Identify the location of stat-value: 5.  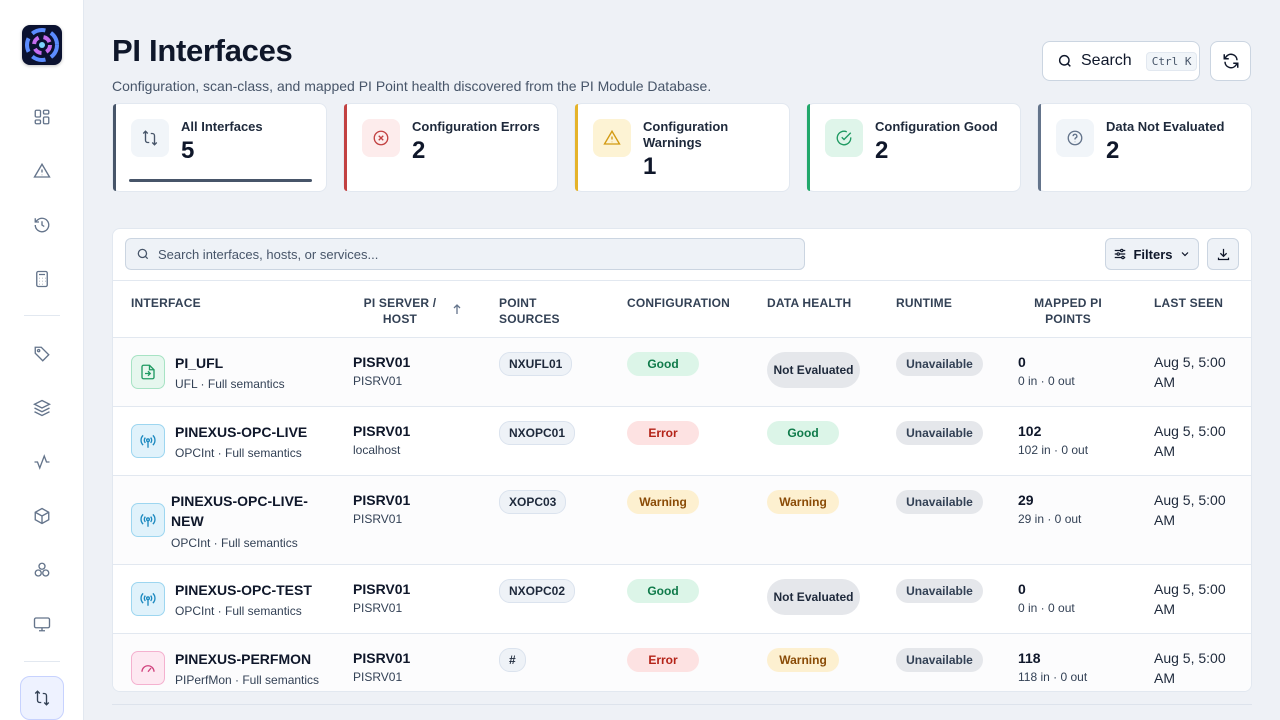
(188, 150).